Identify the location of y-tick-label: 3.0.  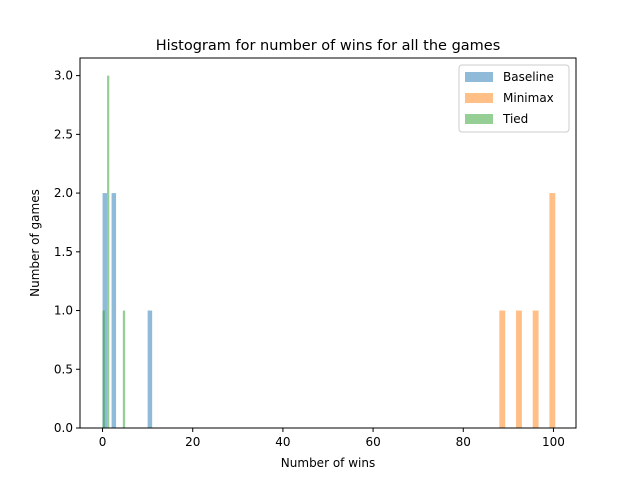
(63, 76).